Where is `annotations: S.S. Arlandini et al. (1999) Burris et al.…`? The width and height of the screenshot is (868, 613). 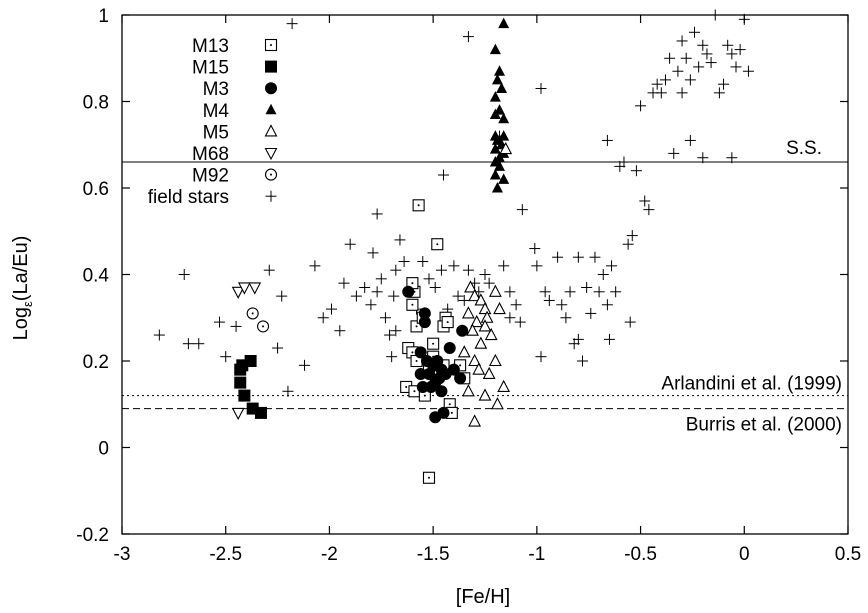 annotations: S.S. Arlandini et al. (1999) Burris et al.… is located at coordinates (751, 287).